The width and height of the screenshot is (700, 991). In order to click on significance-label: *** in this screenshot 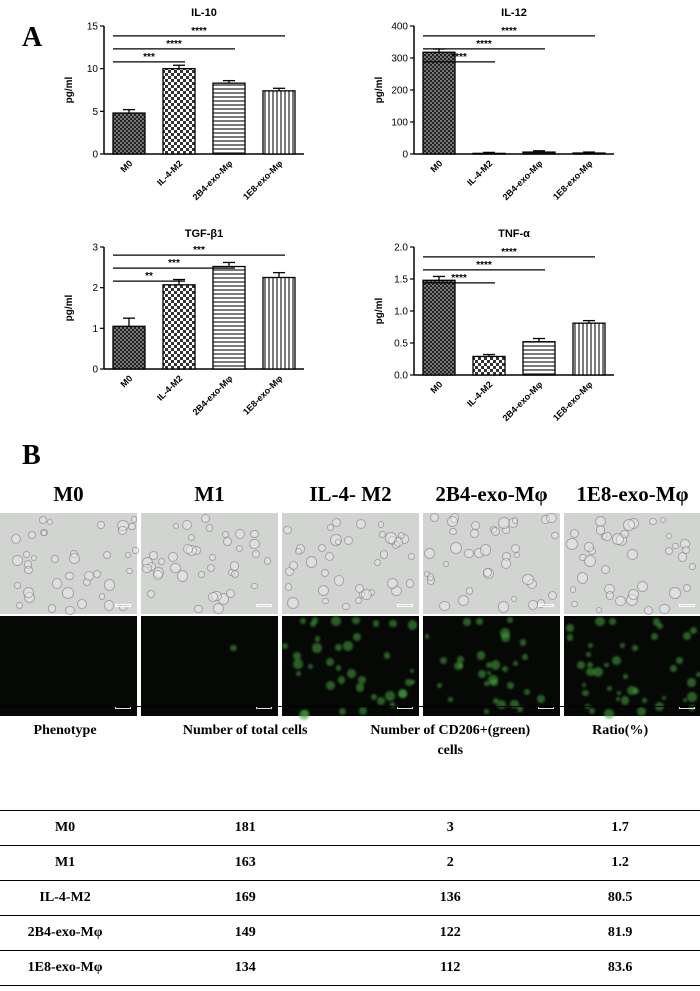, I will do `click(199, 250)`.